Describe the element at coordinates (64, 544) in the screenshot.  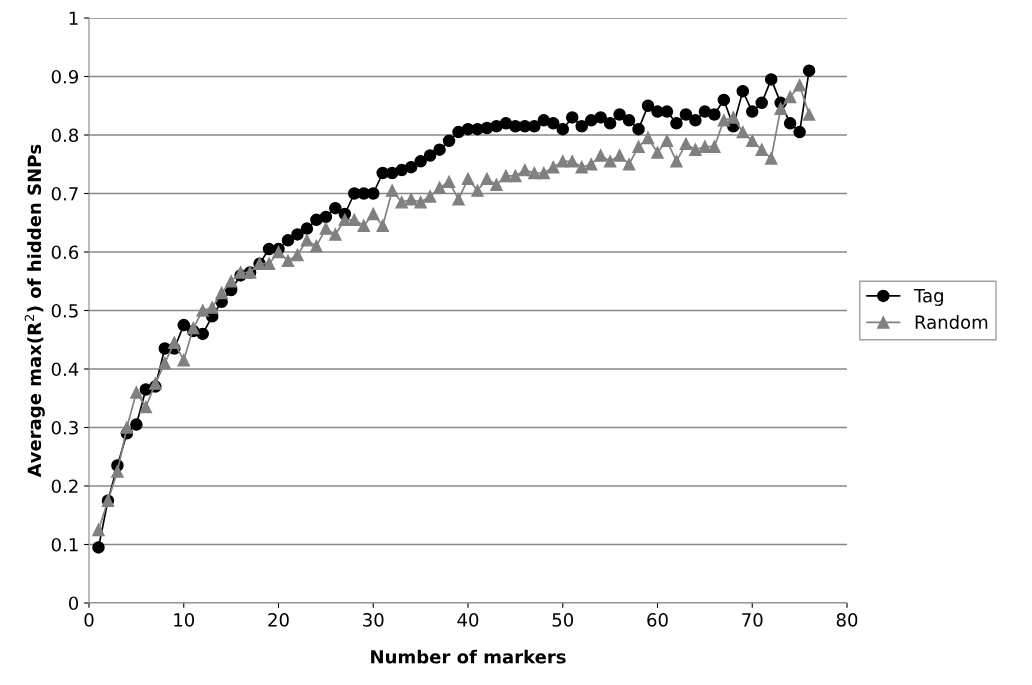
I see `y-tick-label: 0.1` at that location.